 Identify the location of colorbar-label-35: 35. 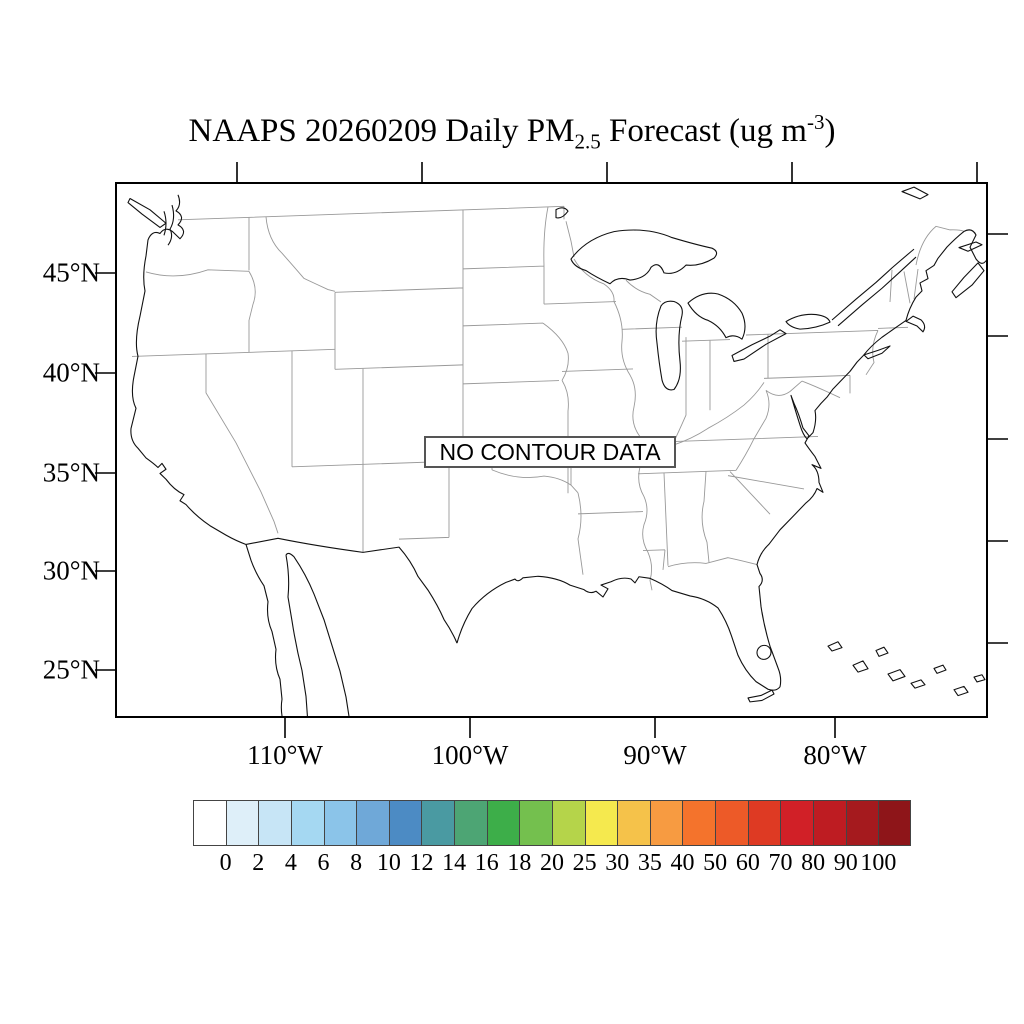
(649, 863).